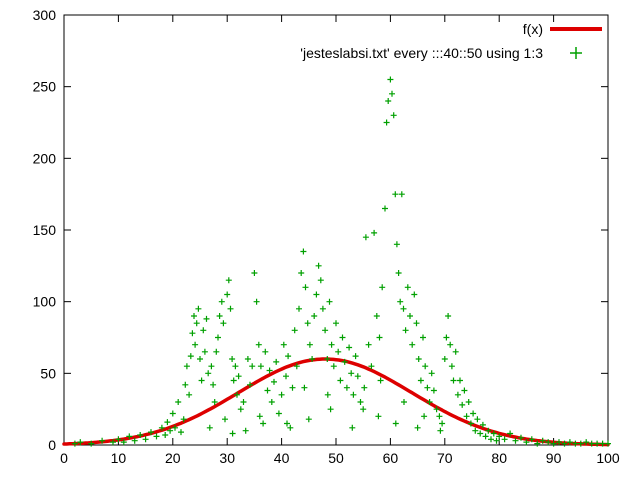 Image resolution: width=640 pixels, height=480 pixels. I want to click on legend-points-sample, so click(576, 53).